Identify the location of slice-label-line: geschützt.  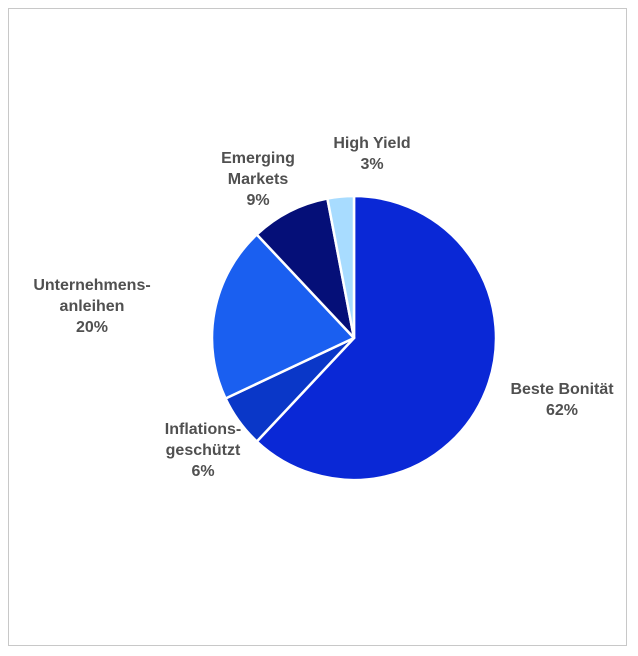
(203, 450).